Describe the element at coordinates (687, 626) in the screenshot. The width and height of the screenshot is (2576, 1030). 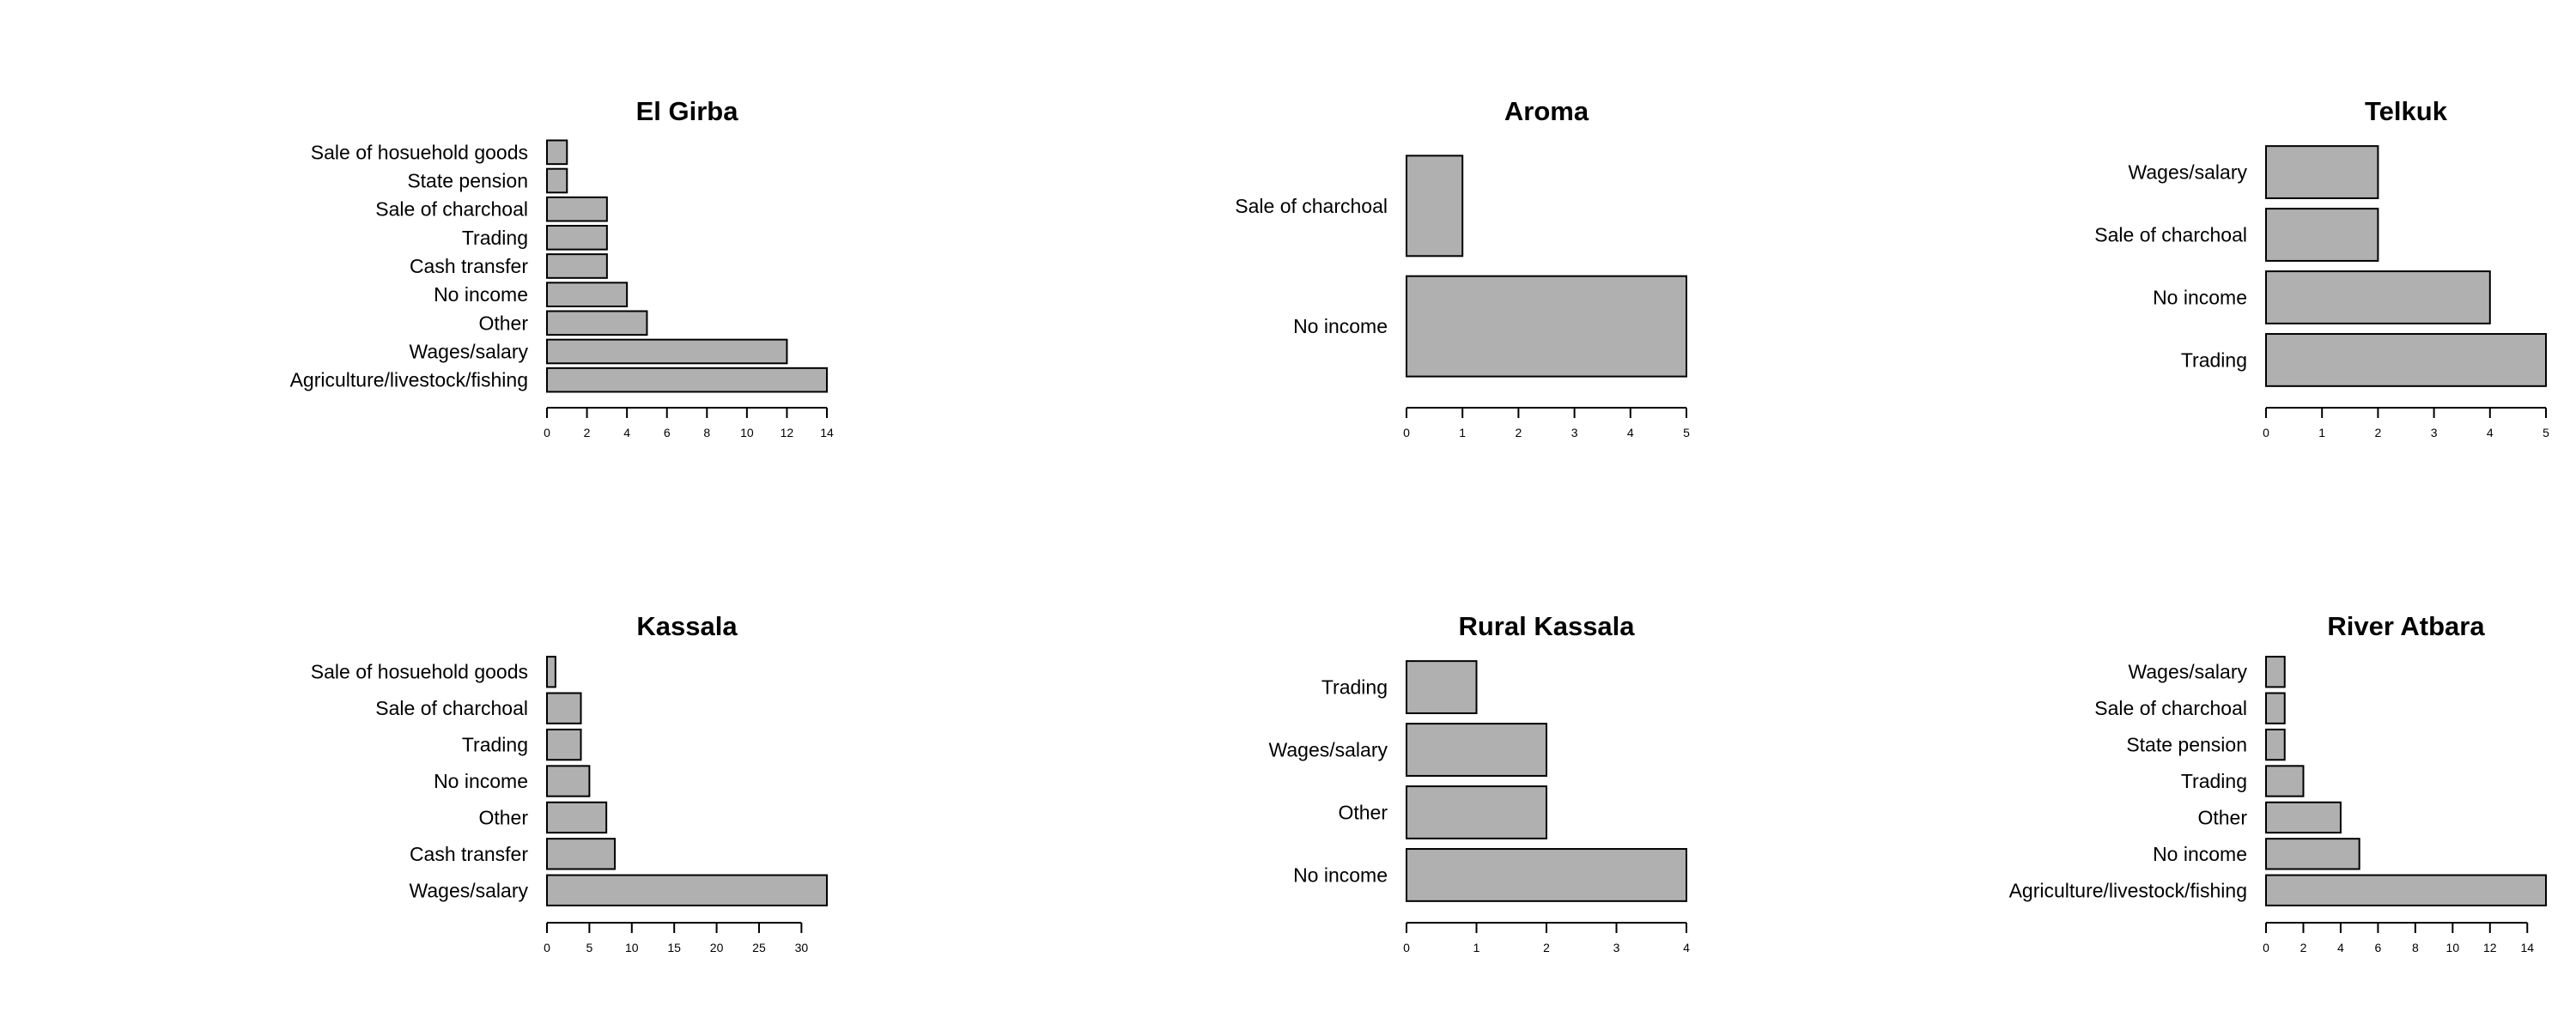
I see `chart-title: Kassala` at that location.